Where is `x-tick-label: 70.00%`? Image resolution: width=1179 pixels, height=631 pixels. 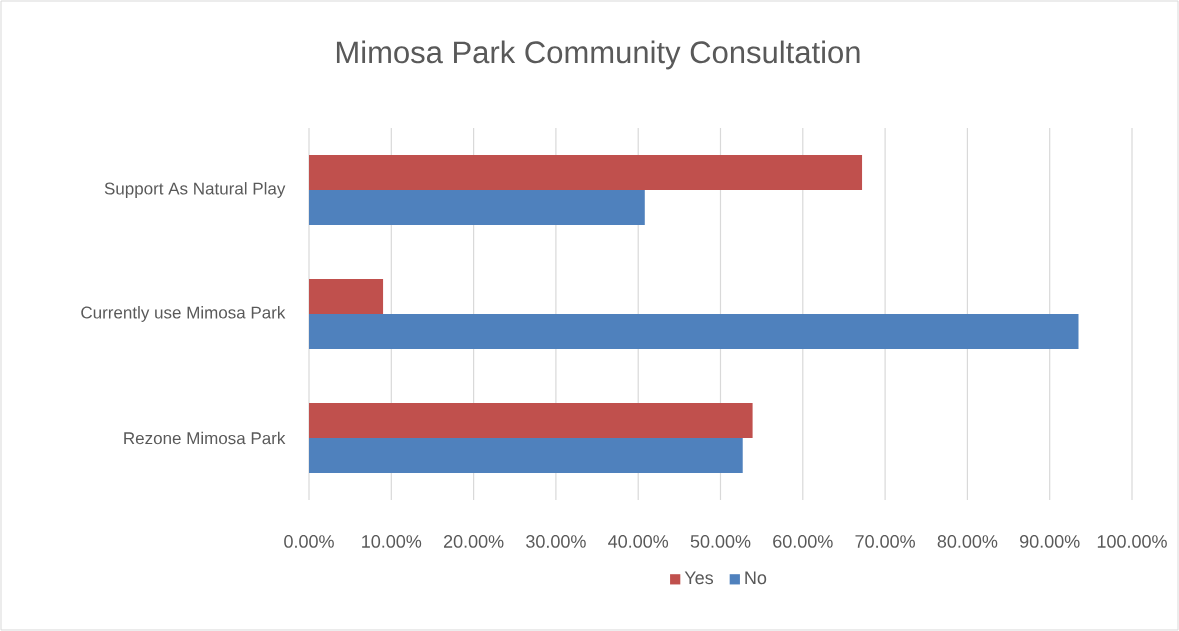 x-tick-label: 70.00% is located at coordinates (885, 541).